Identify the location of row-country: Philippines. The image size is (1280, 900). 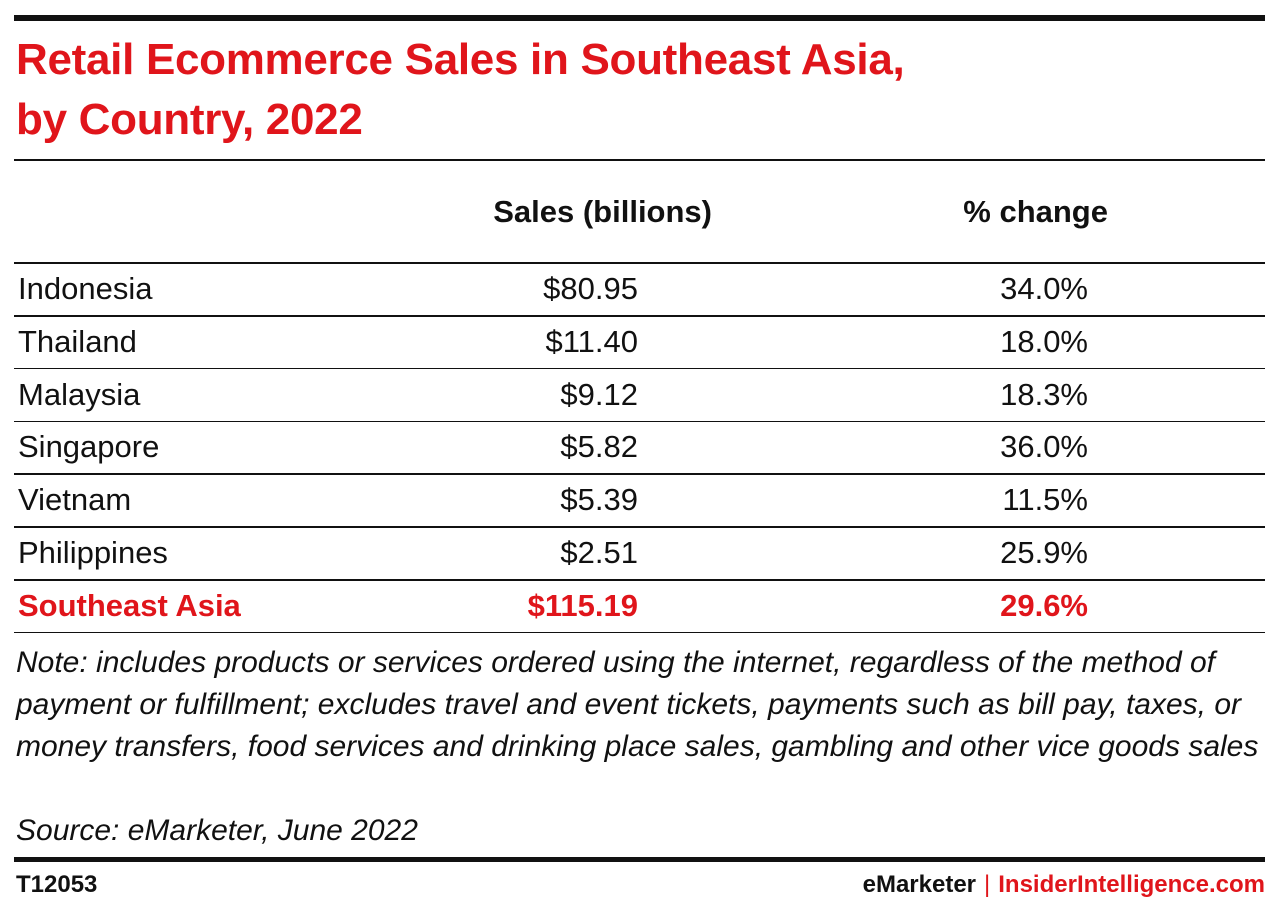
(93, 552).